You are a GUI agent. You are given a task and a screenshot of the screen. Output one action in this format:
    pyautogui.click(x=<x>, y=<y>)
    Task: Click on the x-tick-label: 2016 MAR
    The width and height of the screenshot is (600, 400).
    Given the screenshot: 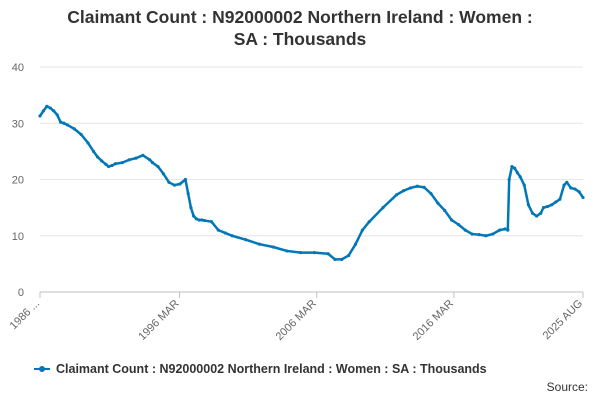 What is the action you would take?
    pyautogui.click(x=433, y=320)
    